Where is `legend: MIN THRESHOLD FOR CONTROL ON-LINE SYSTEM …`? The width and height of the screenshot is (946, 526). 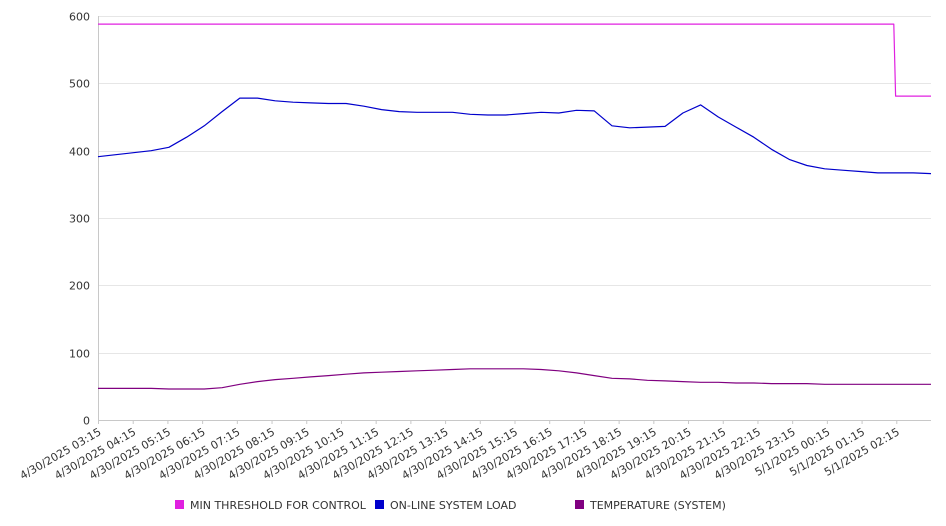 legend: MIN THRESHOLD FOR CONTROL ON-LINE SYSTEM … is located at coordinates (450, 505).